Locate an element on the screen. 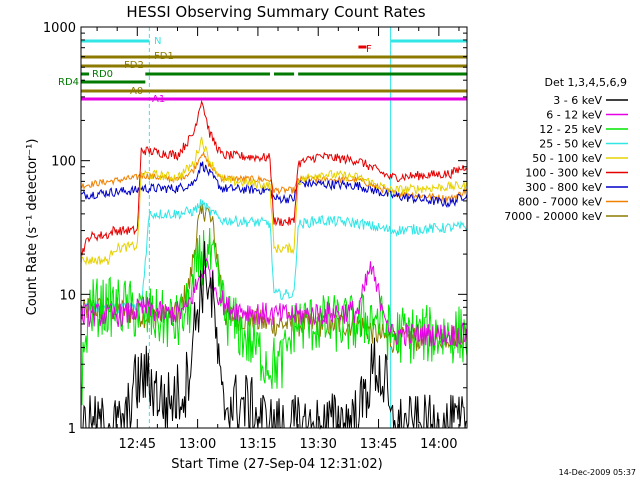  x-tick-label: 12:45 is located at coordinates (137, 444).